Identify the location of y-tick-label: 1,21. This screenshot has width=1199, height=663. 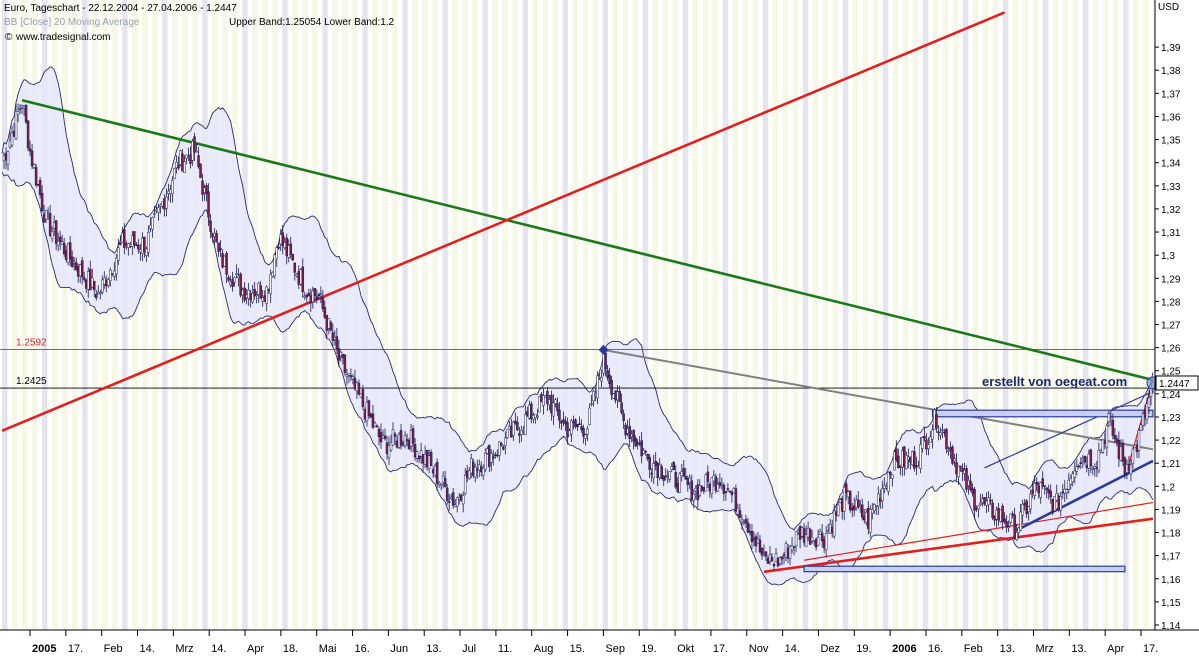
(1171, 464).